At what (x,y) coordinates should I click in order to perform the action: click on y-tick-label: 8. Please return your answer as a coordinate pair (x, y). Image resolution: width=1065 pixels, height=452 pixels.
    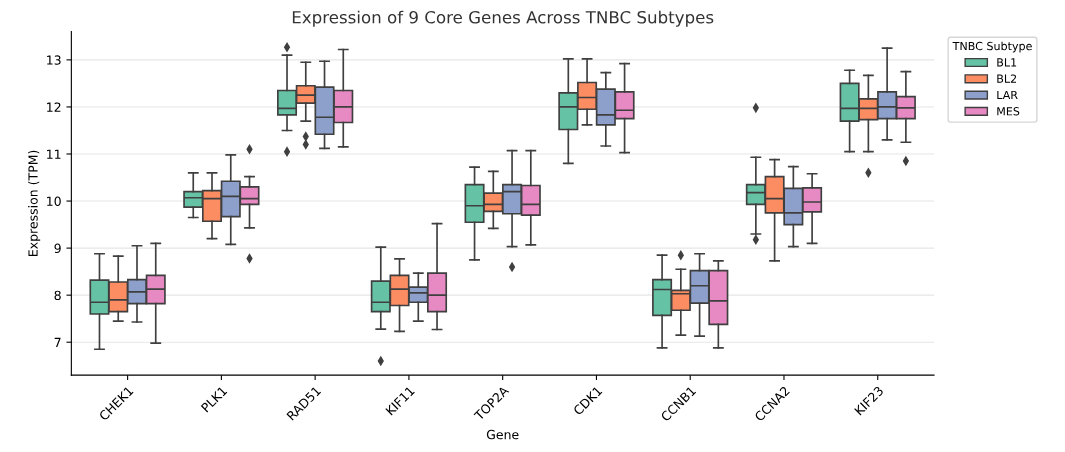
    Looking at the image, I should click on (57, 295).